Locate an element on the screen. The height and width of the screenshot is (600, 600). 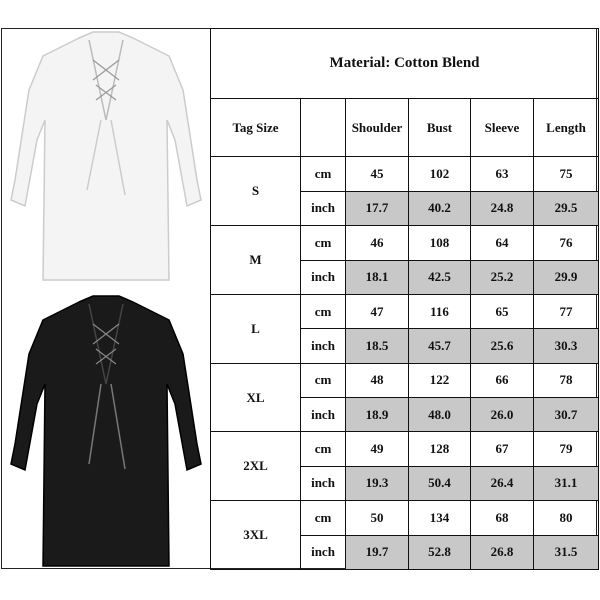
measurement-cell: 42.5 is located at coordinates (439, 277).